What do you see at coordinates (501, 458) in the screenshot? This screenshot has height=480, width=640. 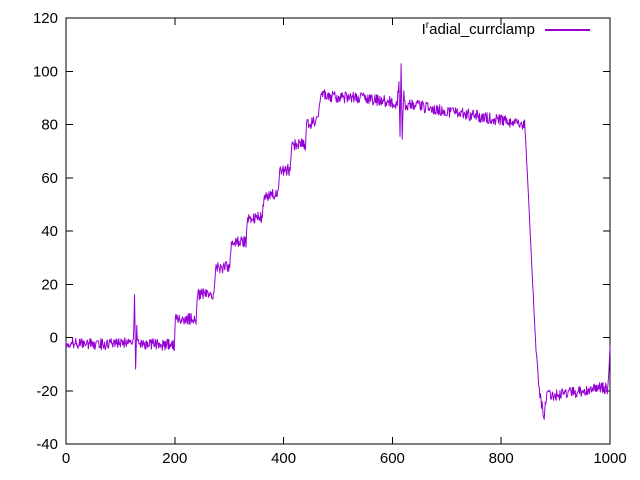 I see `x-tick-label: 800` at bounding box center [501, 458].